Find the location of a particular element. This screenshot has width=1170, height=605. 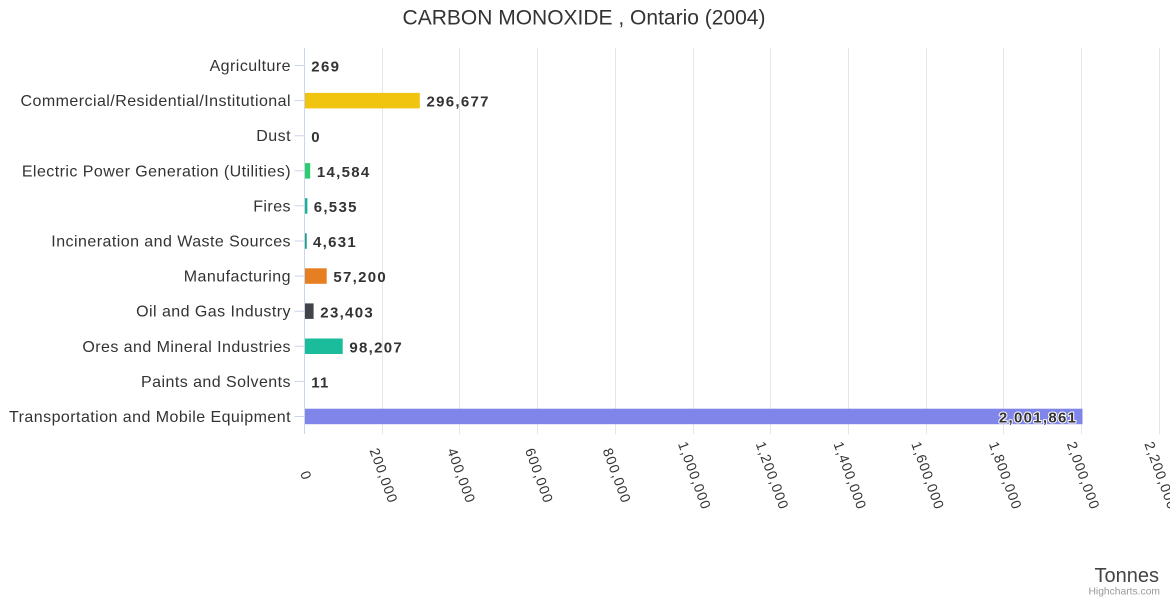

svg-text: 6,535 is located at coordinates (336, 207).